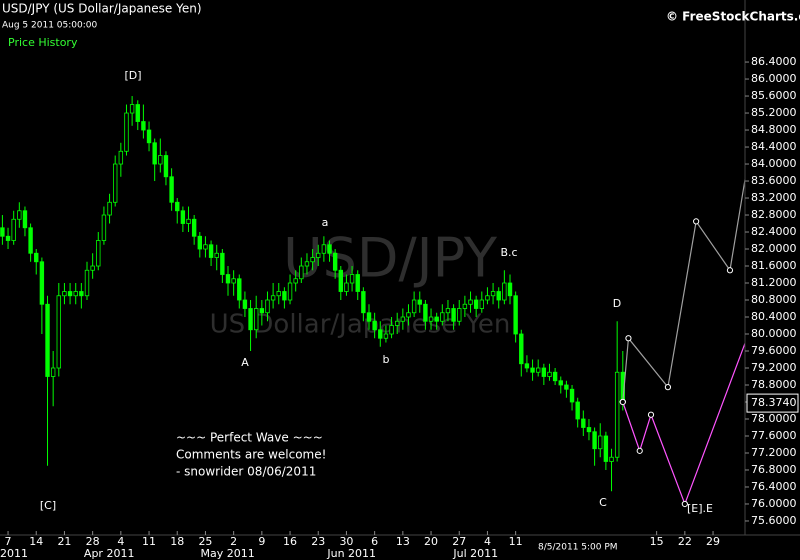 This screenshot has height=560, width=800. Describe the element at coordinates (774, 520) in the screenshot. I see `y-tick-label: 75.6000` at that location.